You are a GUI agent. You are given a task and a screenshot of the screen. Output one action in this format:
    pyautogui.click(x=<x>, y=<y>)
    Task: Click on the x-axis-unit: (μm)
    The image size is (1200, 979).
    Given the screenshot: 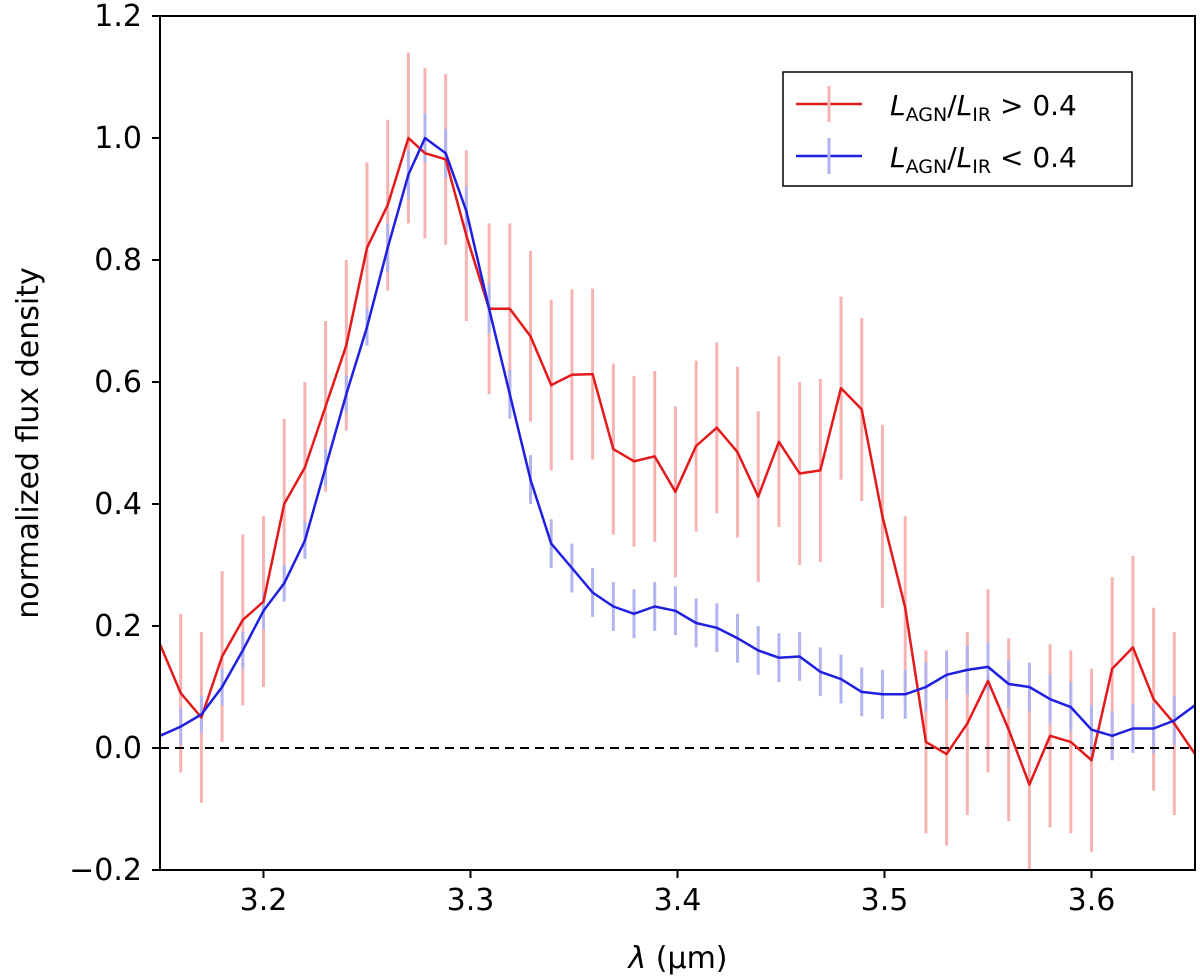 What is the action you would take?
    pyautogui.click(x=692, y=958)
    